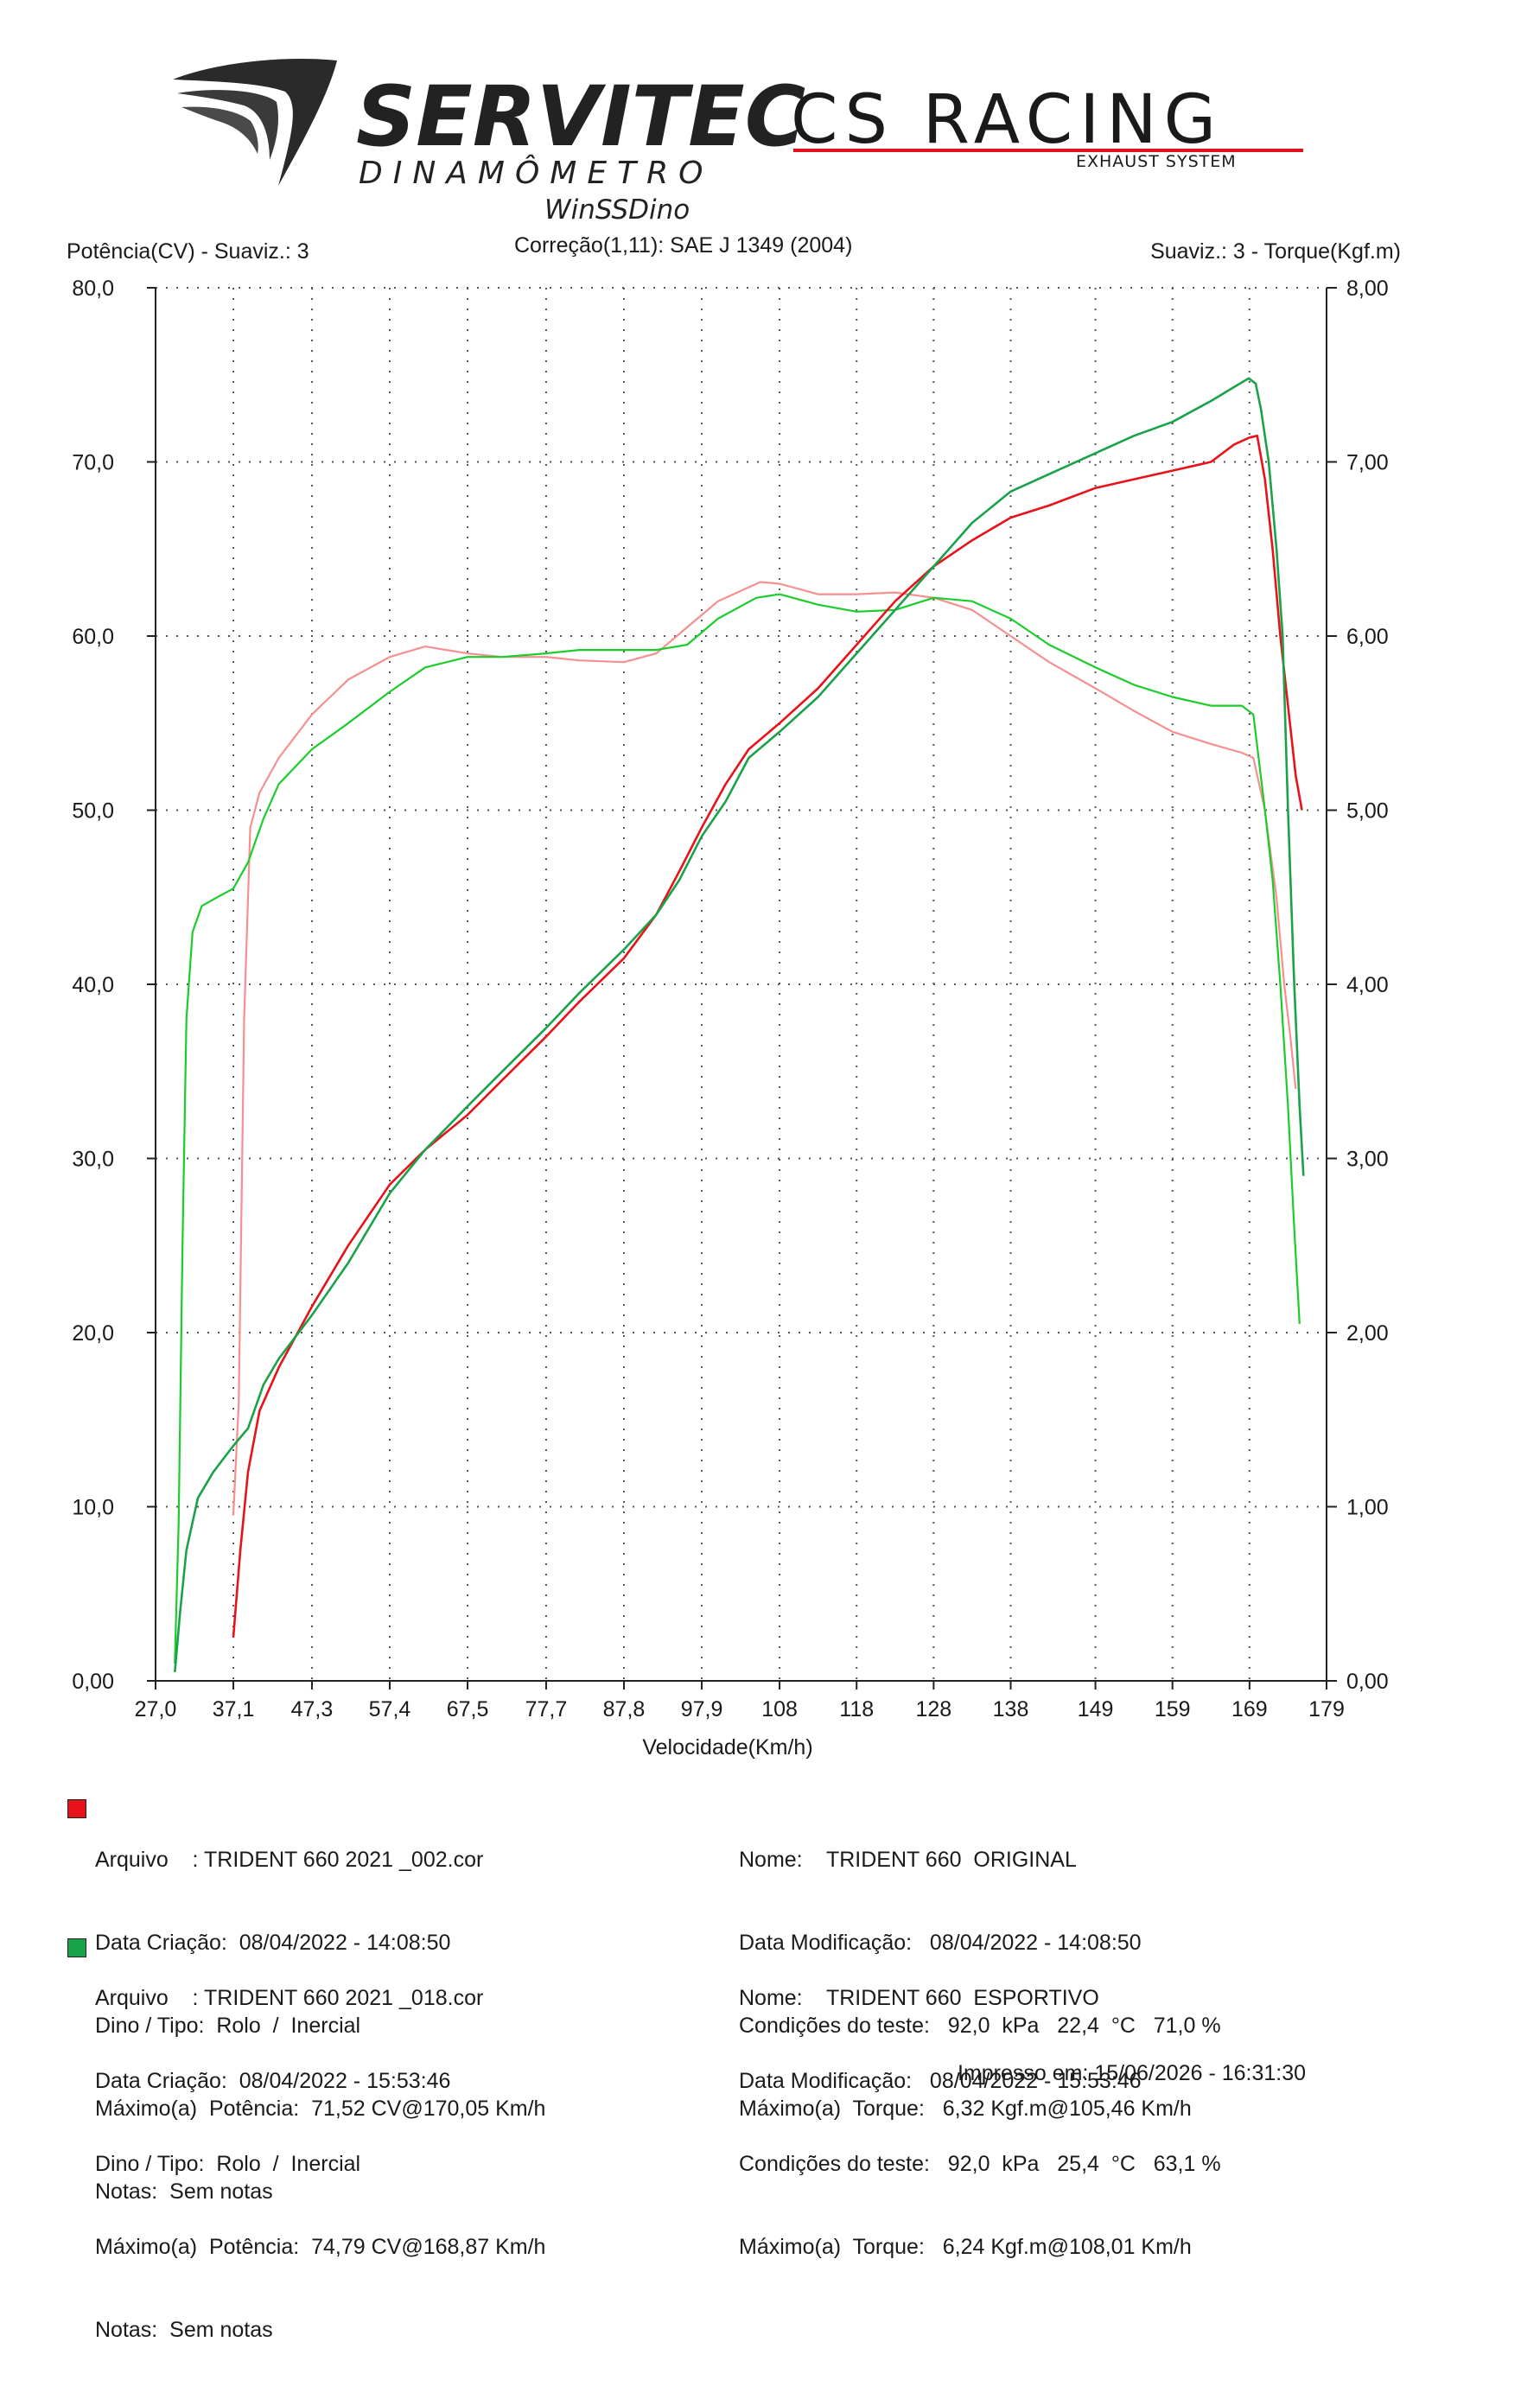  What do you see at coordinates (320, 2109) in the screenshot?
I see `maximo-potencia-original: Máximo(a) Potência: 71,52 CV@170,05 Km/h` at bounding box center [320, 2109].